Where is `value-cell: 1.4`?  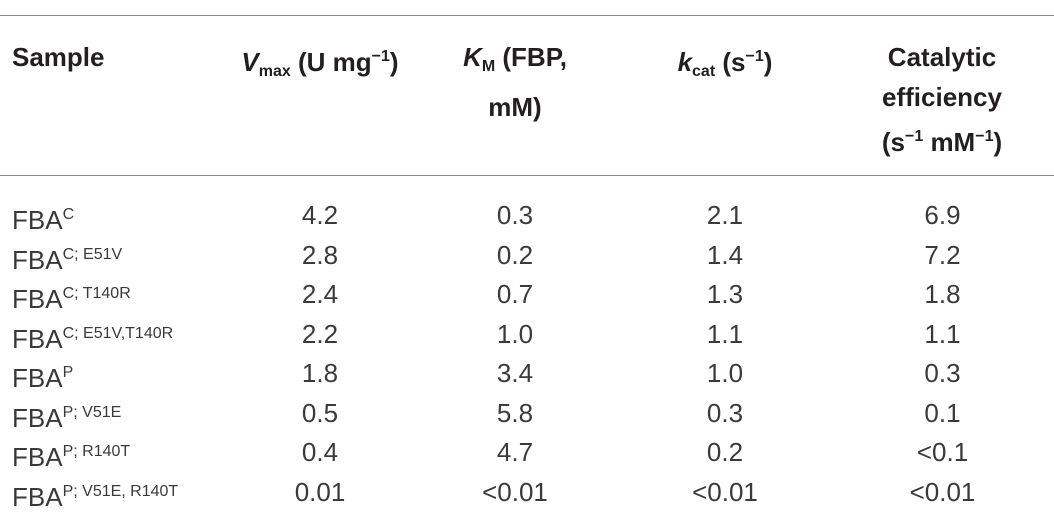 value-cell: 1.4 is located at coordinates (725, 254).